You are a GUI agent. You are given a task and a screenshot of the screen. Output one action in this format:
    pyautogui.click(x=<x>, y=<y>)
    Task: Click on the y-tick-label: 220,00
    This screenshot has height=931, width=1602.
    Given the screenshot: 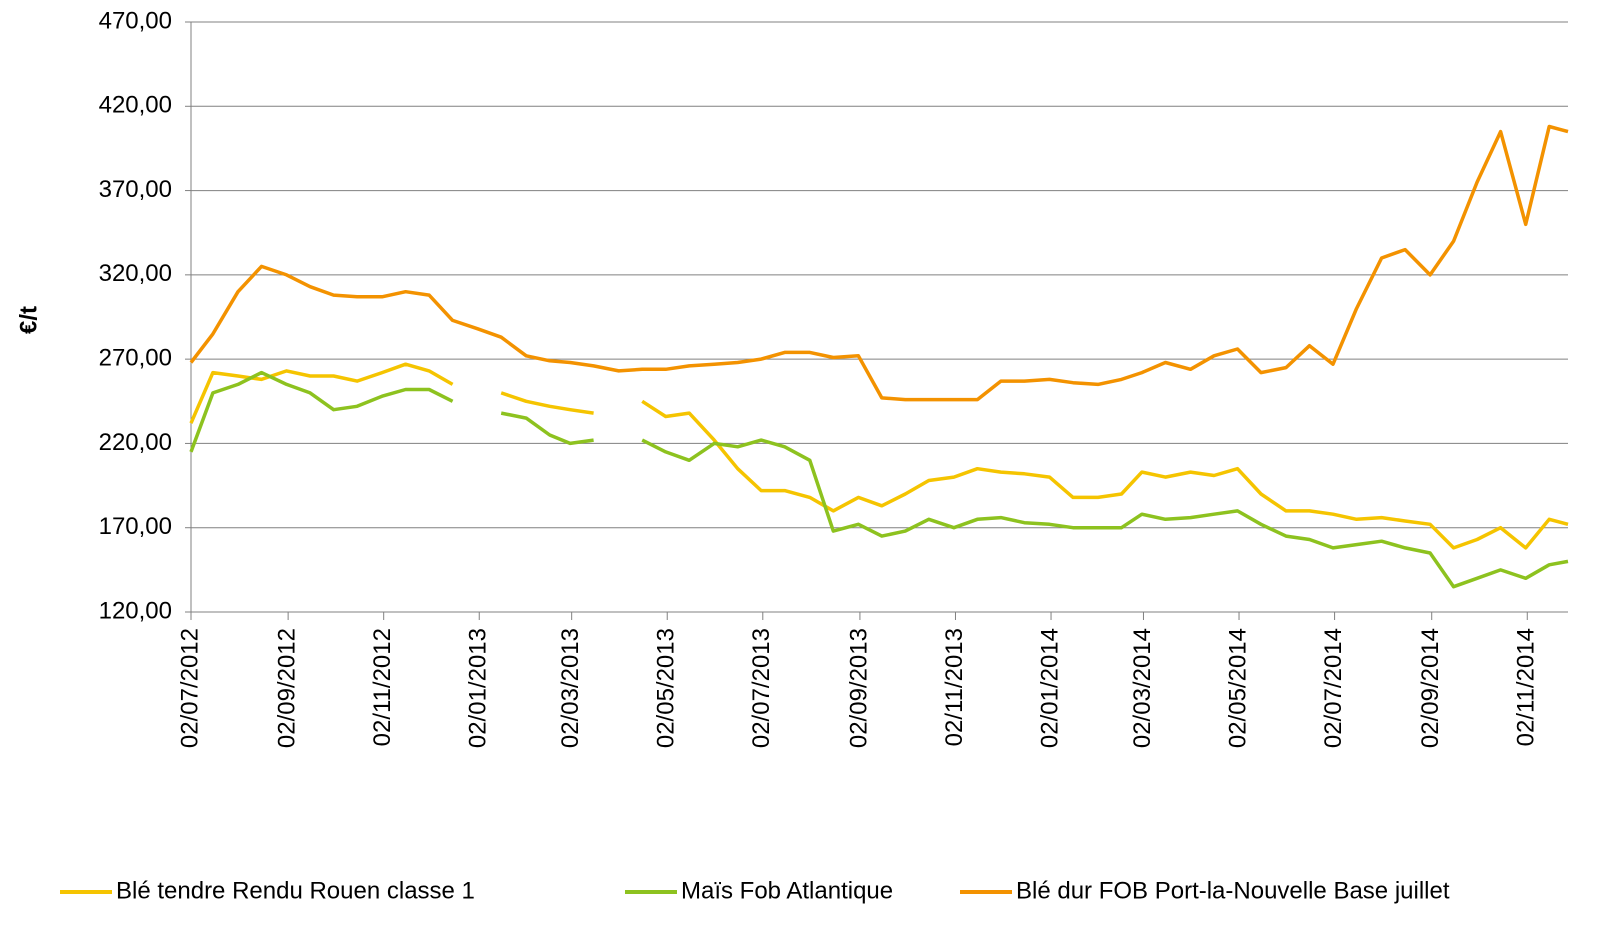 What is the action you would take?
    pyautogui.click(x=135, y=442)
    